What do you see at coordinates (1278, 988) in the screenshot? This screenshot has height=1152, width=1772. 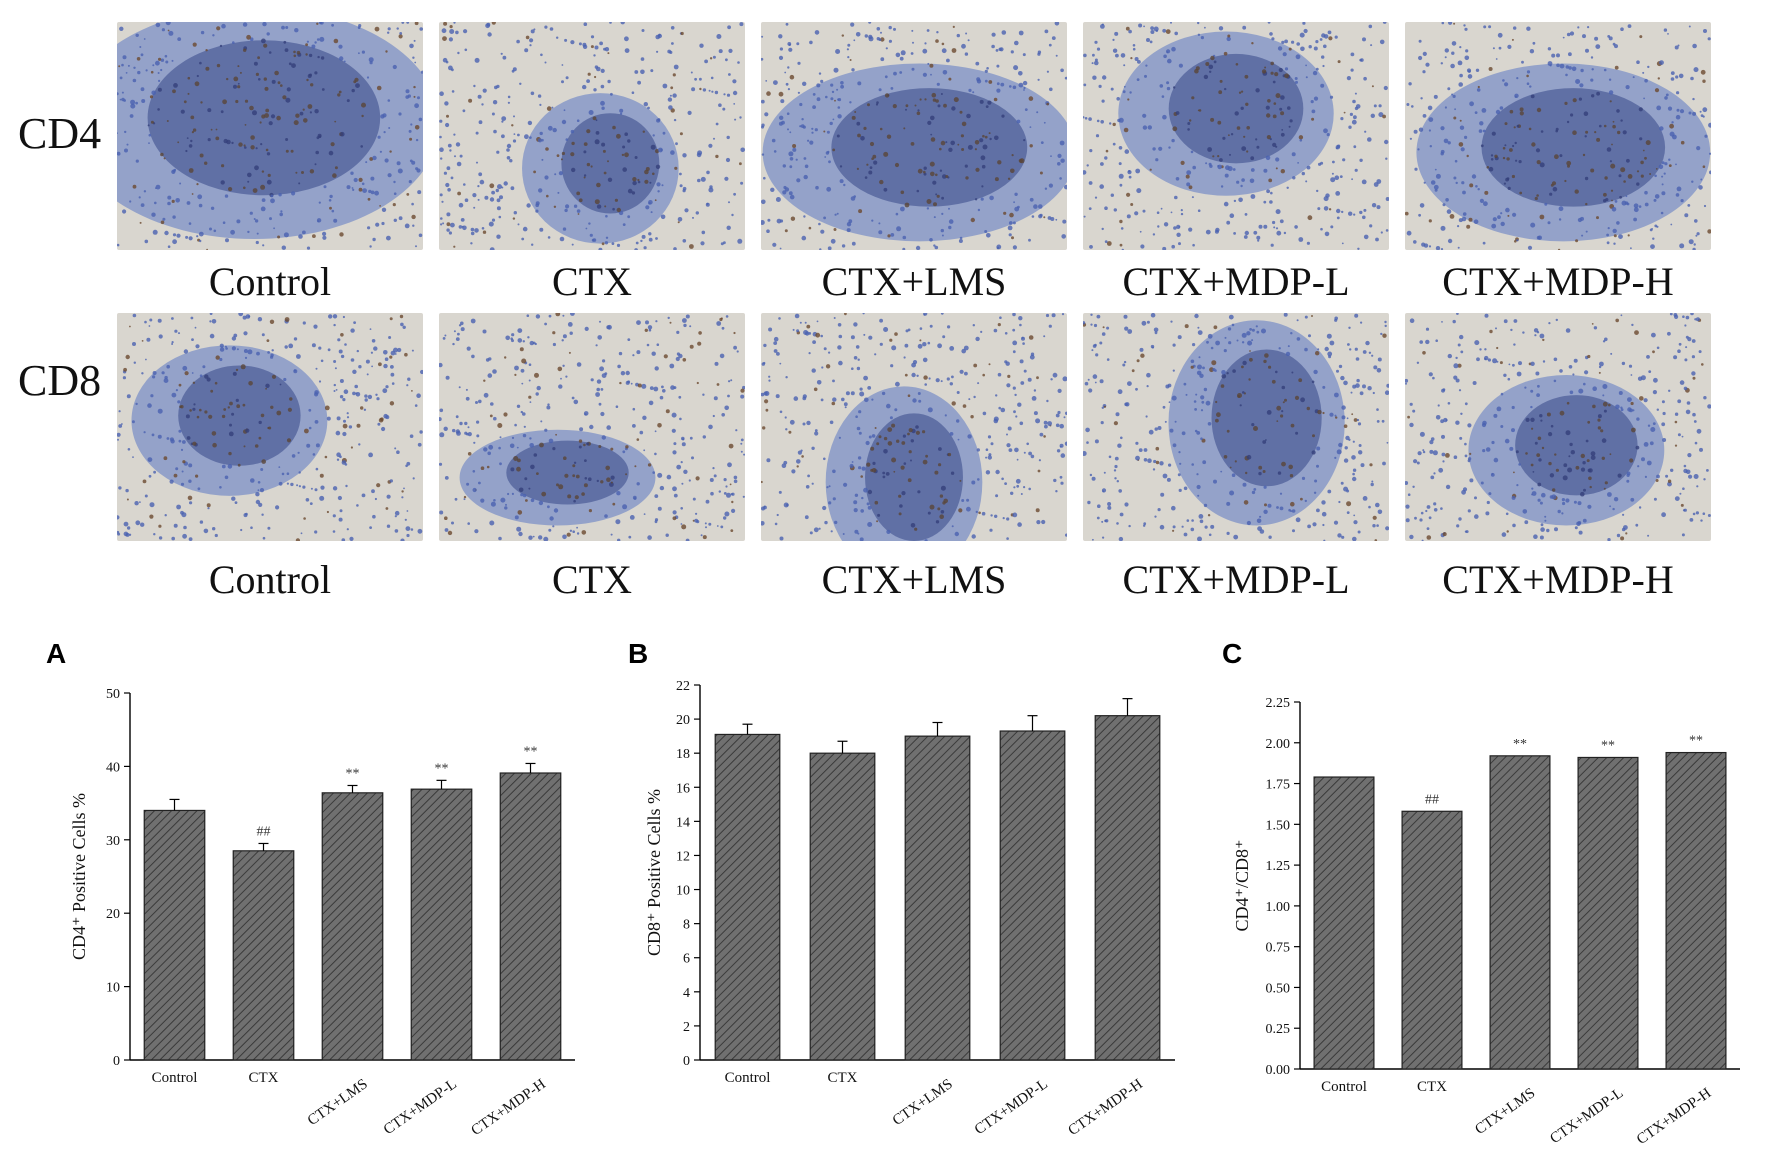 I see `y-tick-label: 0.50` at bounding box center [1278, 988].